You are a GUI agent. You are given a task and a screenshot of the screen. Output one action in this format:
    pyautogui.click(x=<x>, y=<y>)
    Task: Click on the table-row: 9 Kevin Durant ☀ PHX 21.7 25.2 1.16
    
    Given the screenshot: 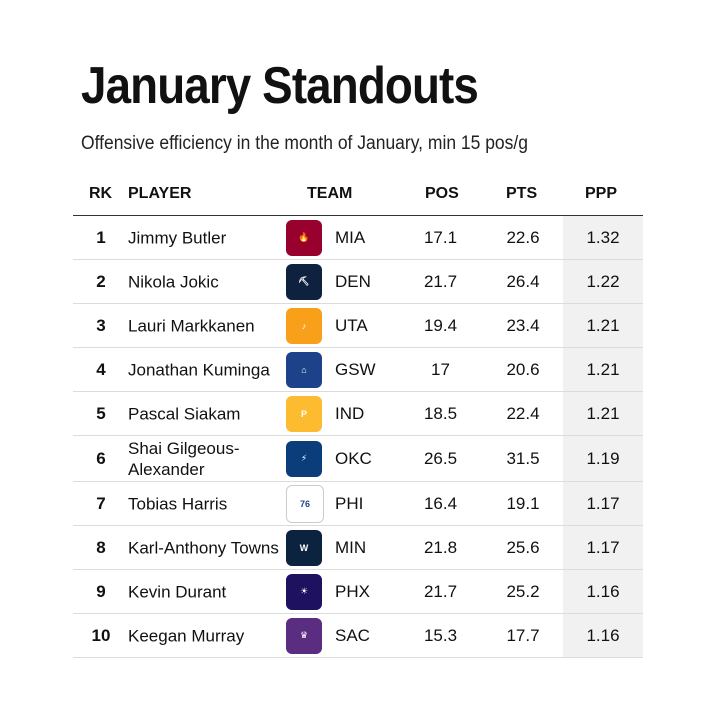 What is the action you would take?
    pyautogui.click(x=358, y=592)
    